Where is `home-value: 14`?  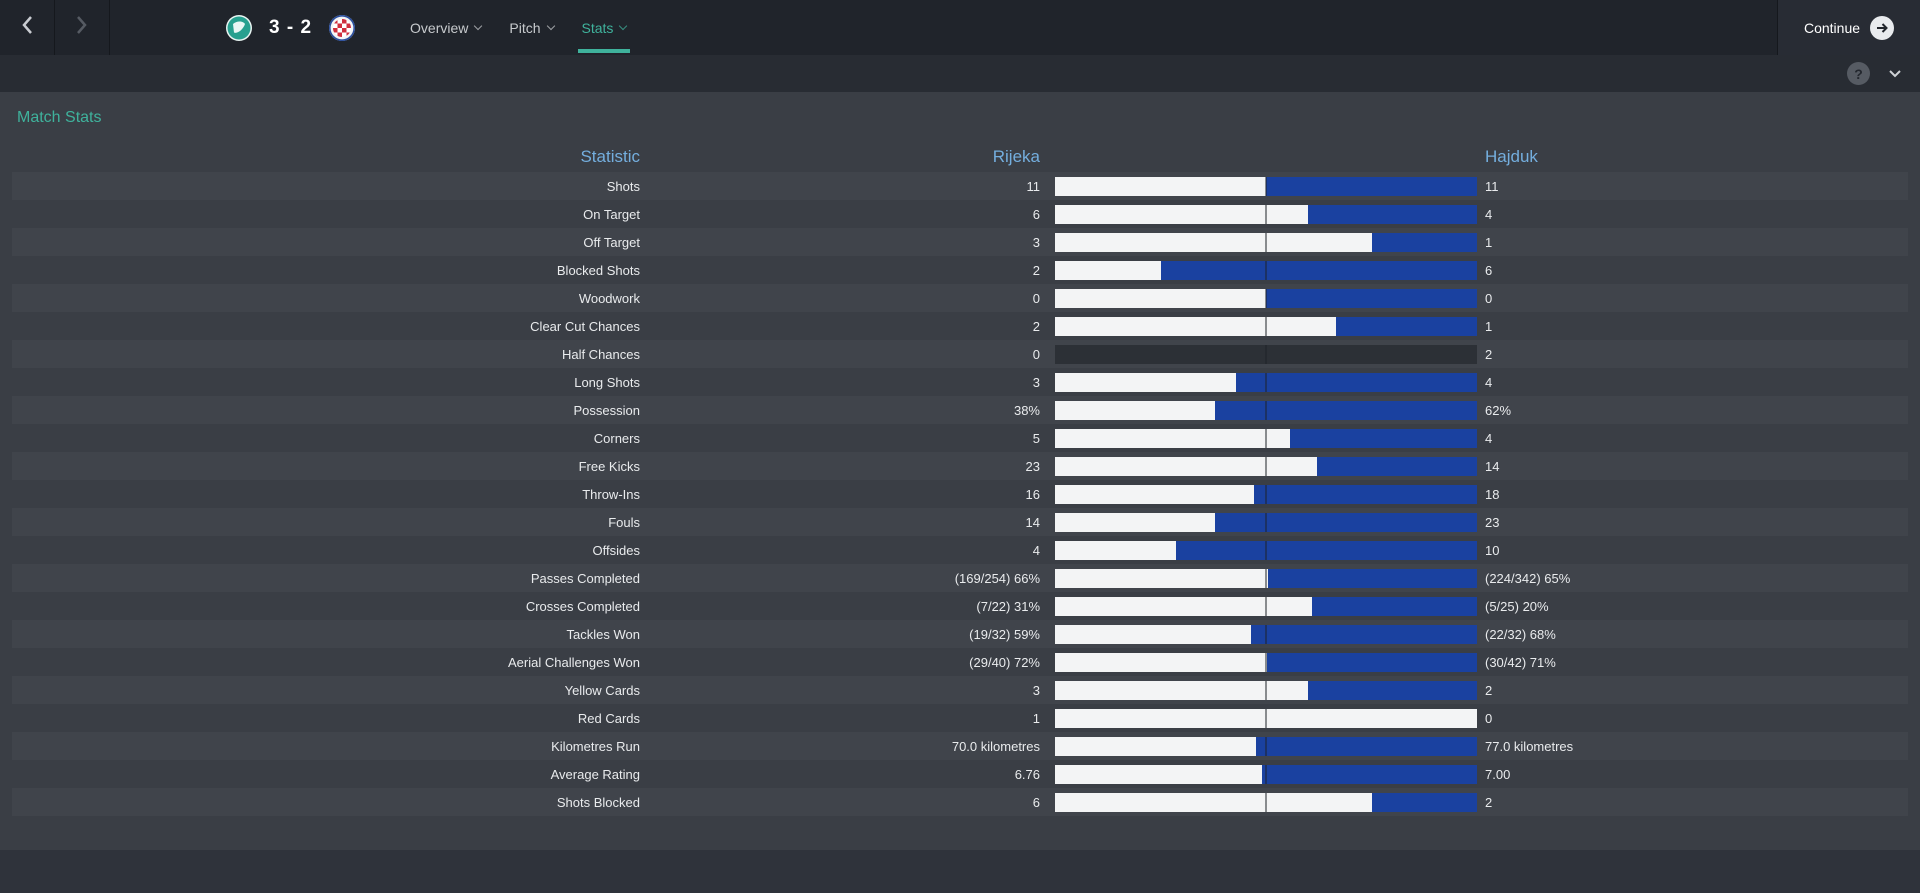 home-value: 14 is located at coordinates (1032, 522).